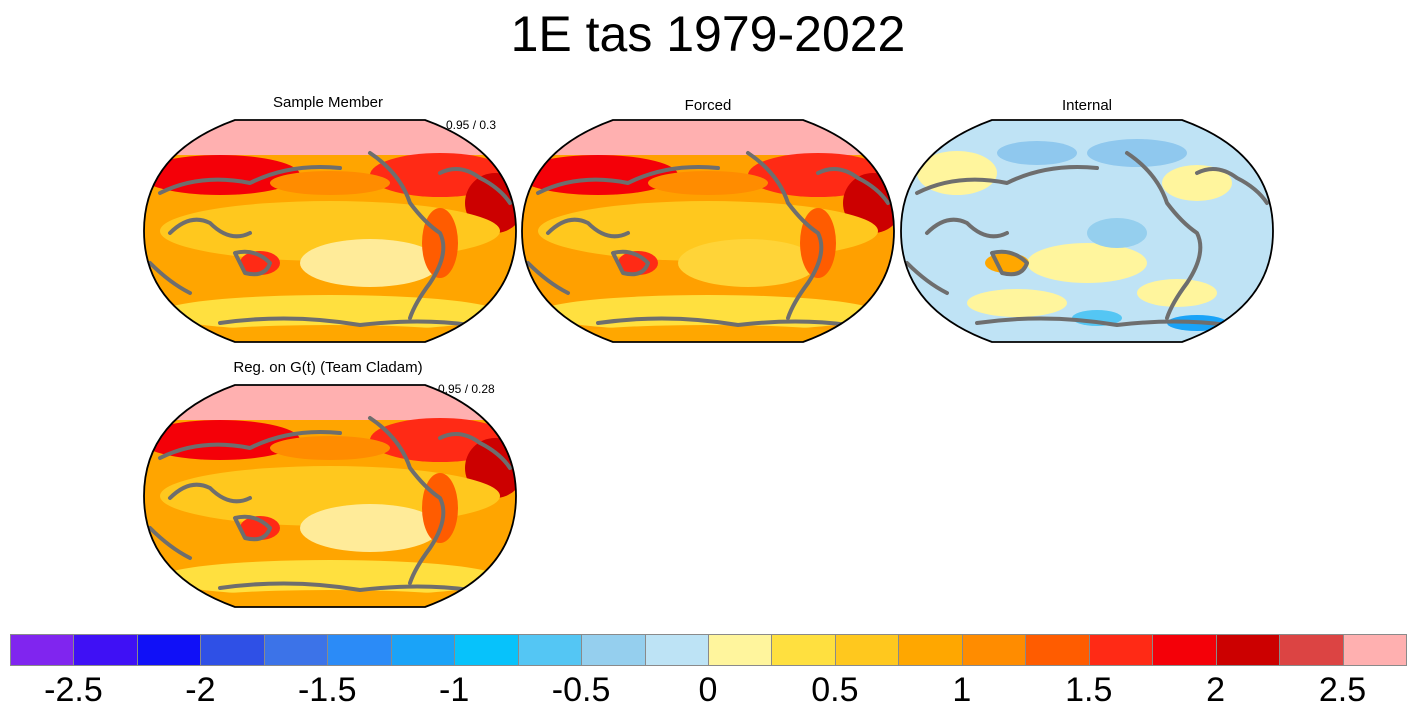  Describe the element at coordinates (708, 105) in the screenshot. I see `panel-title-forced: Forced` at that location.